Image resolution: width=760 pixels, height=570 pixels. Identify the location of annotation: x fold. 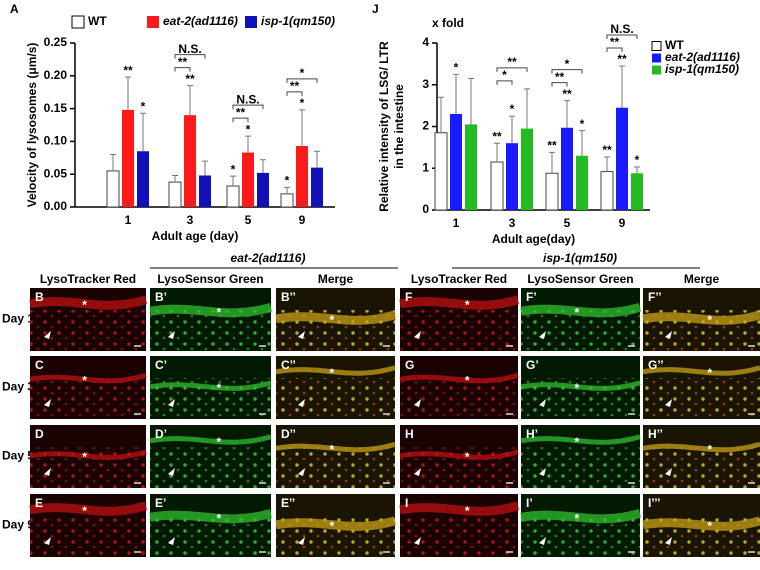
(448, 23).